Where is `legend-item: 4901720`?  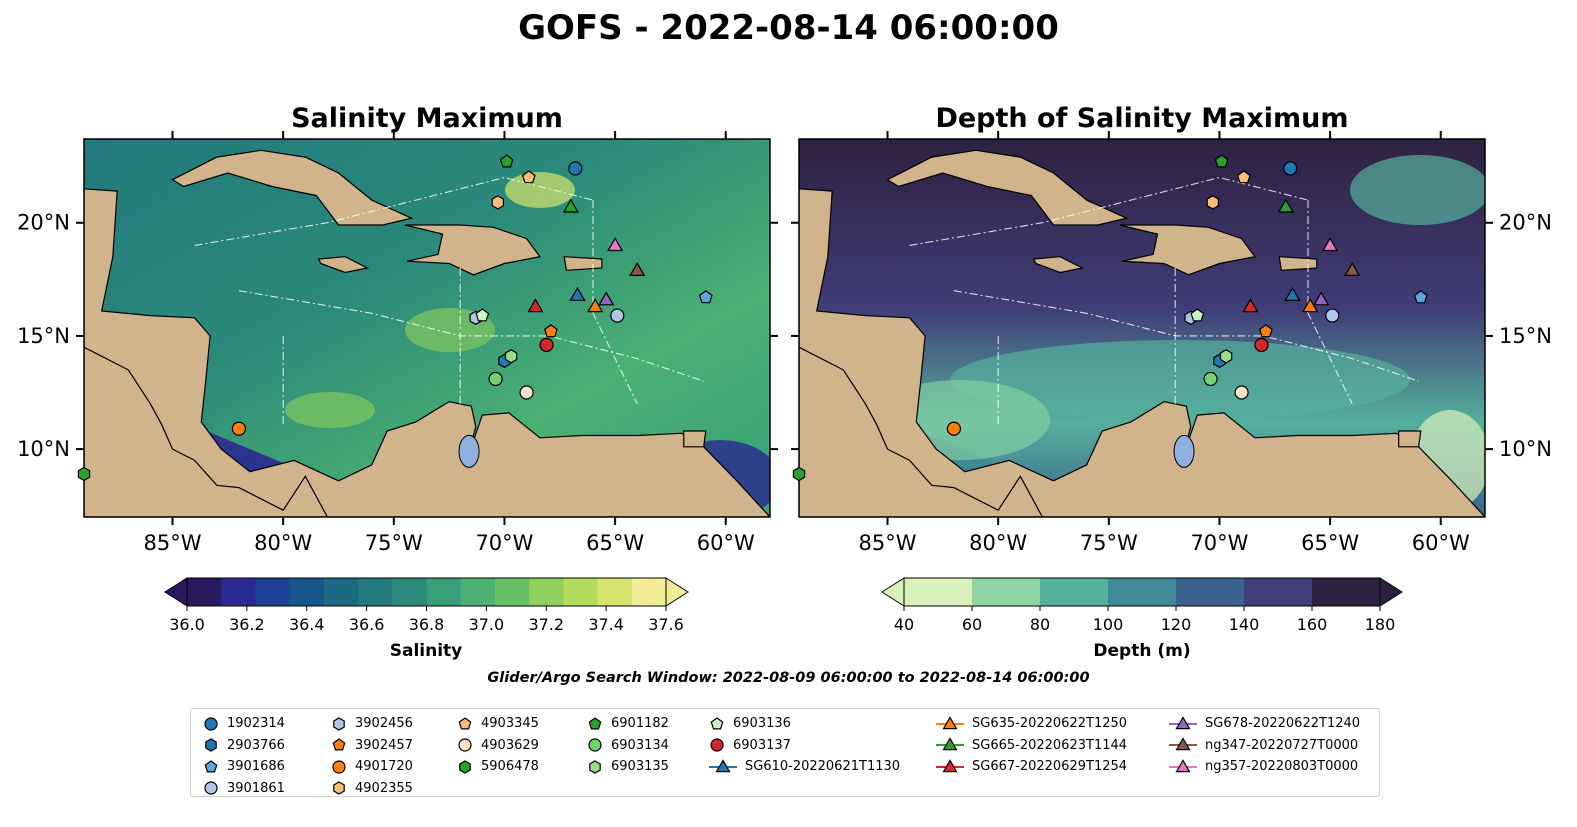
legend-item: 4901720 is located at coordinates (372, 767).